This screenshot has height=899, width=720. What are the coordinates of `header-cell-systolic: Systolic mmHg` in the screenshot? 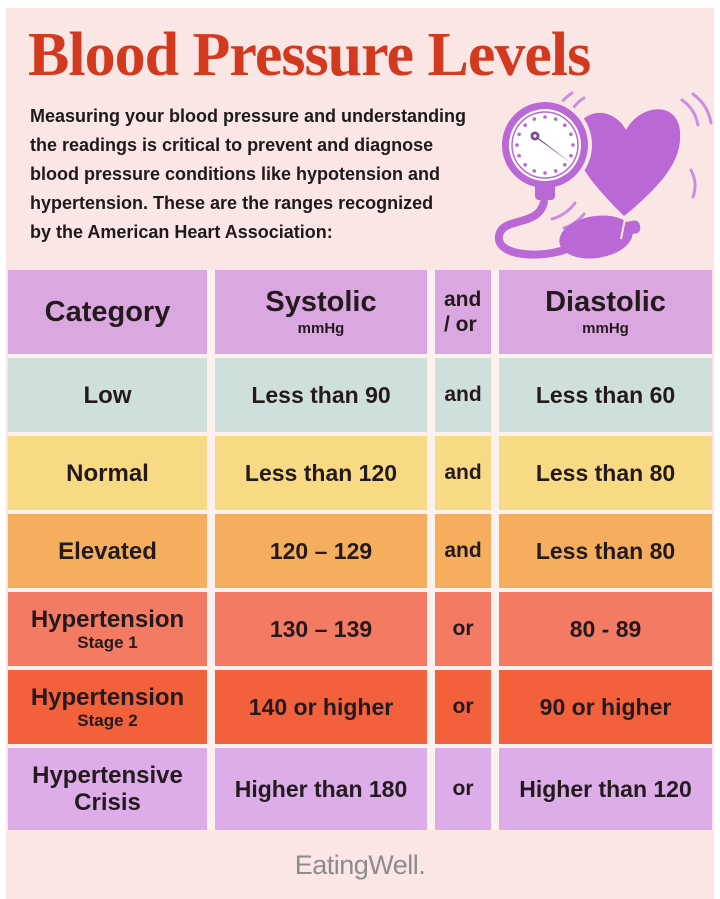 It's located at (321, 312).